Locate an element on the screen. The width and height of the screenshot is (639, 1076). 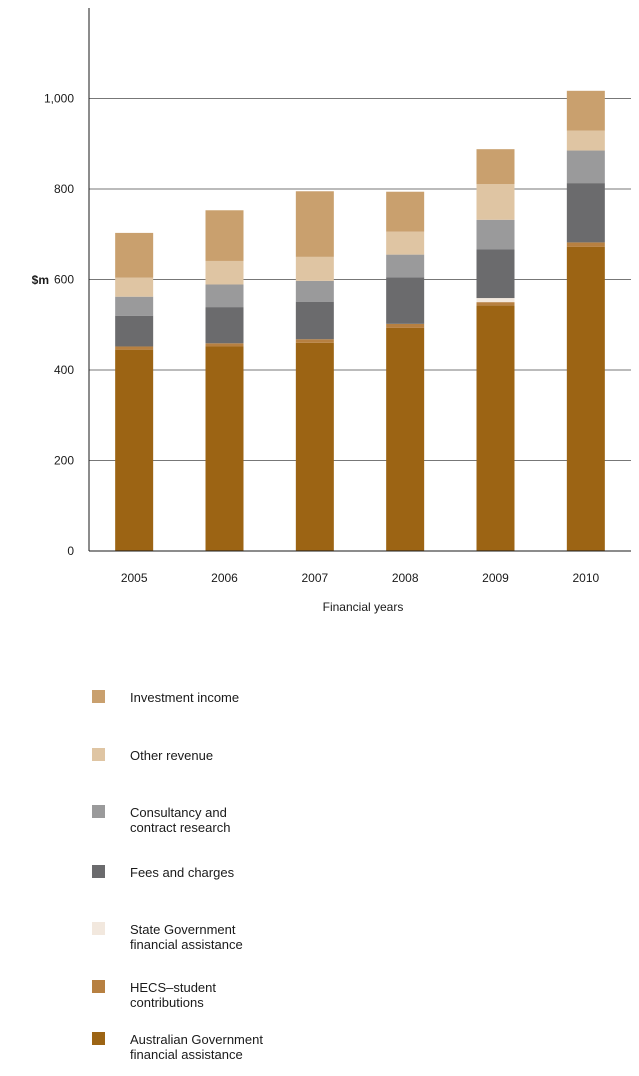
x-tick-2008: 2008 is located at coordinates (405, 578).